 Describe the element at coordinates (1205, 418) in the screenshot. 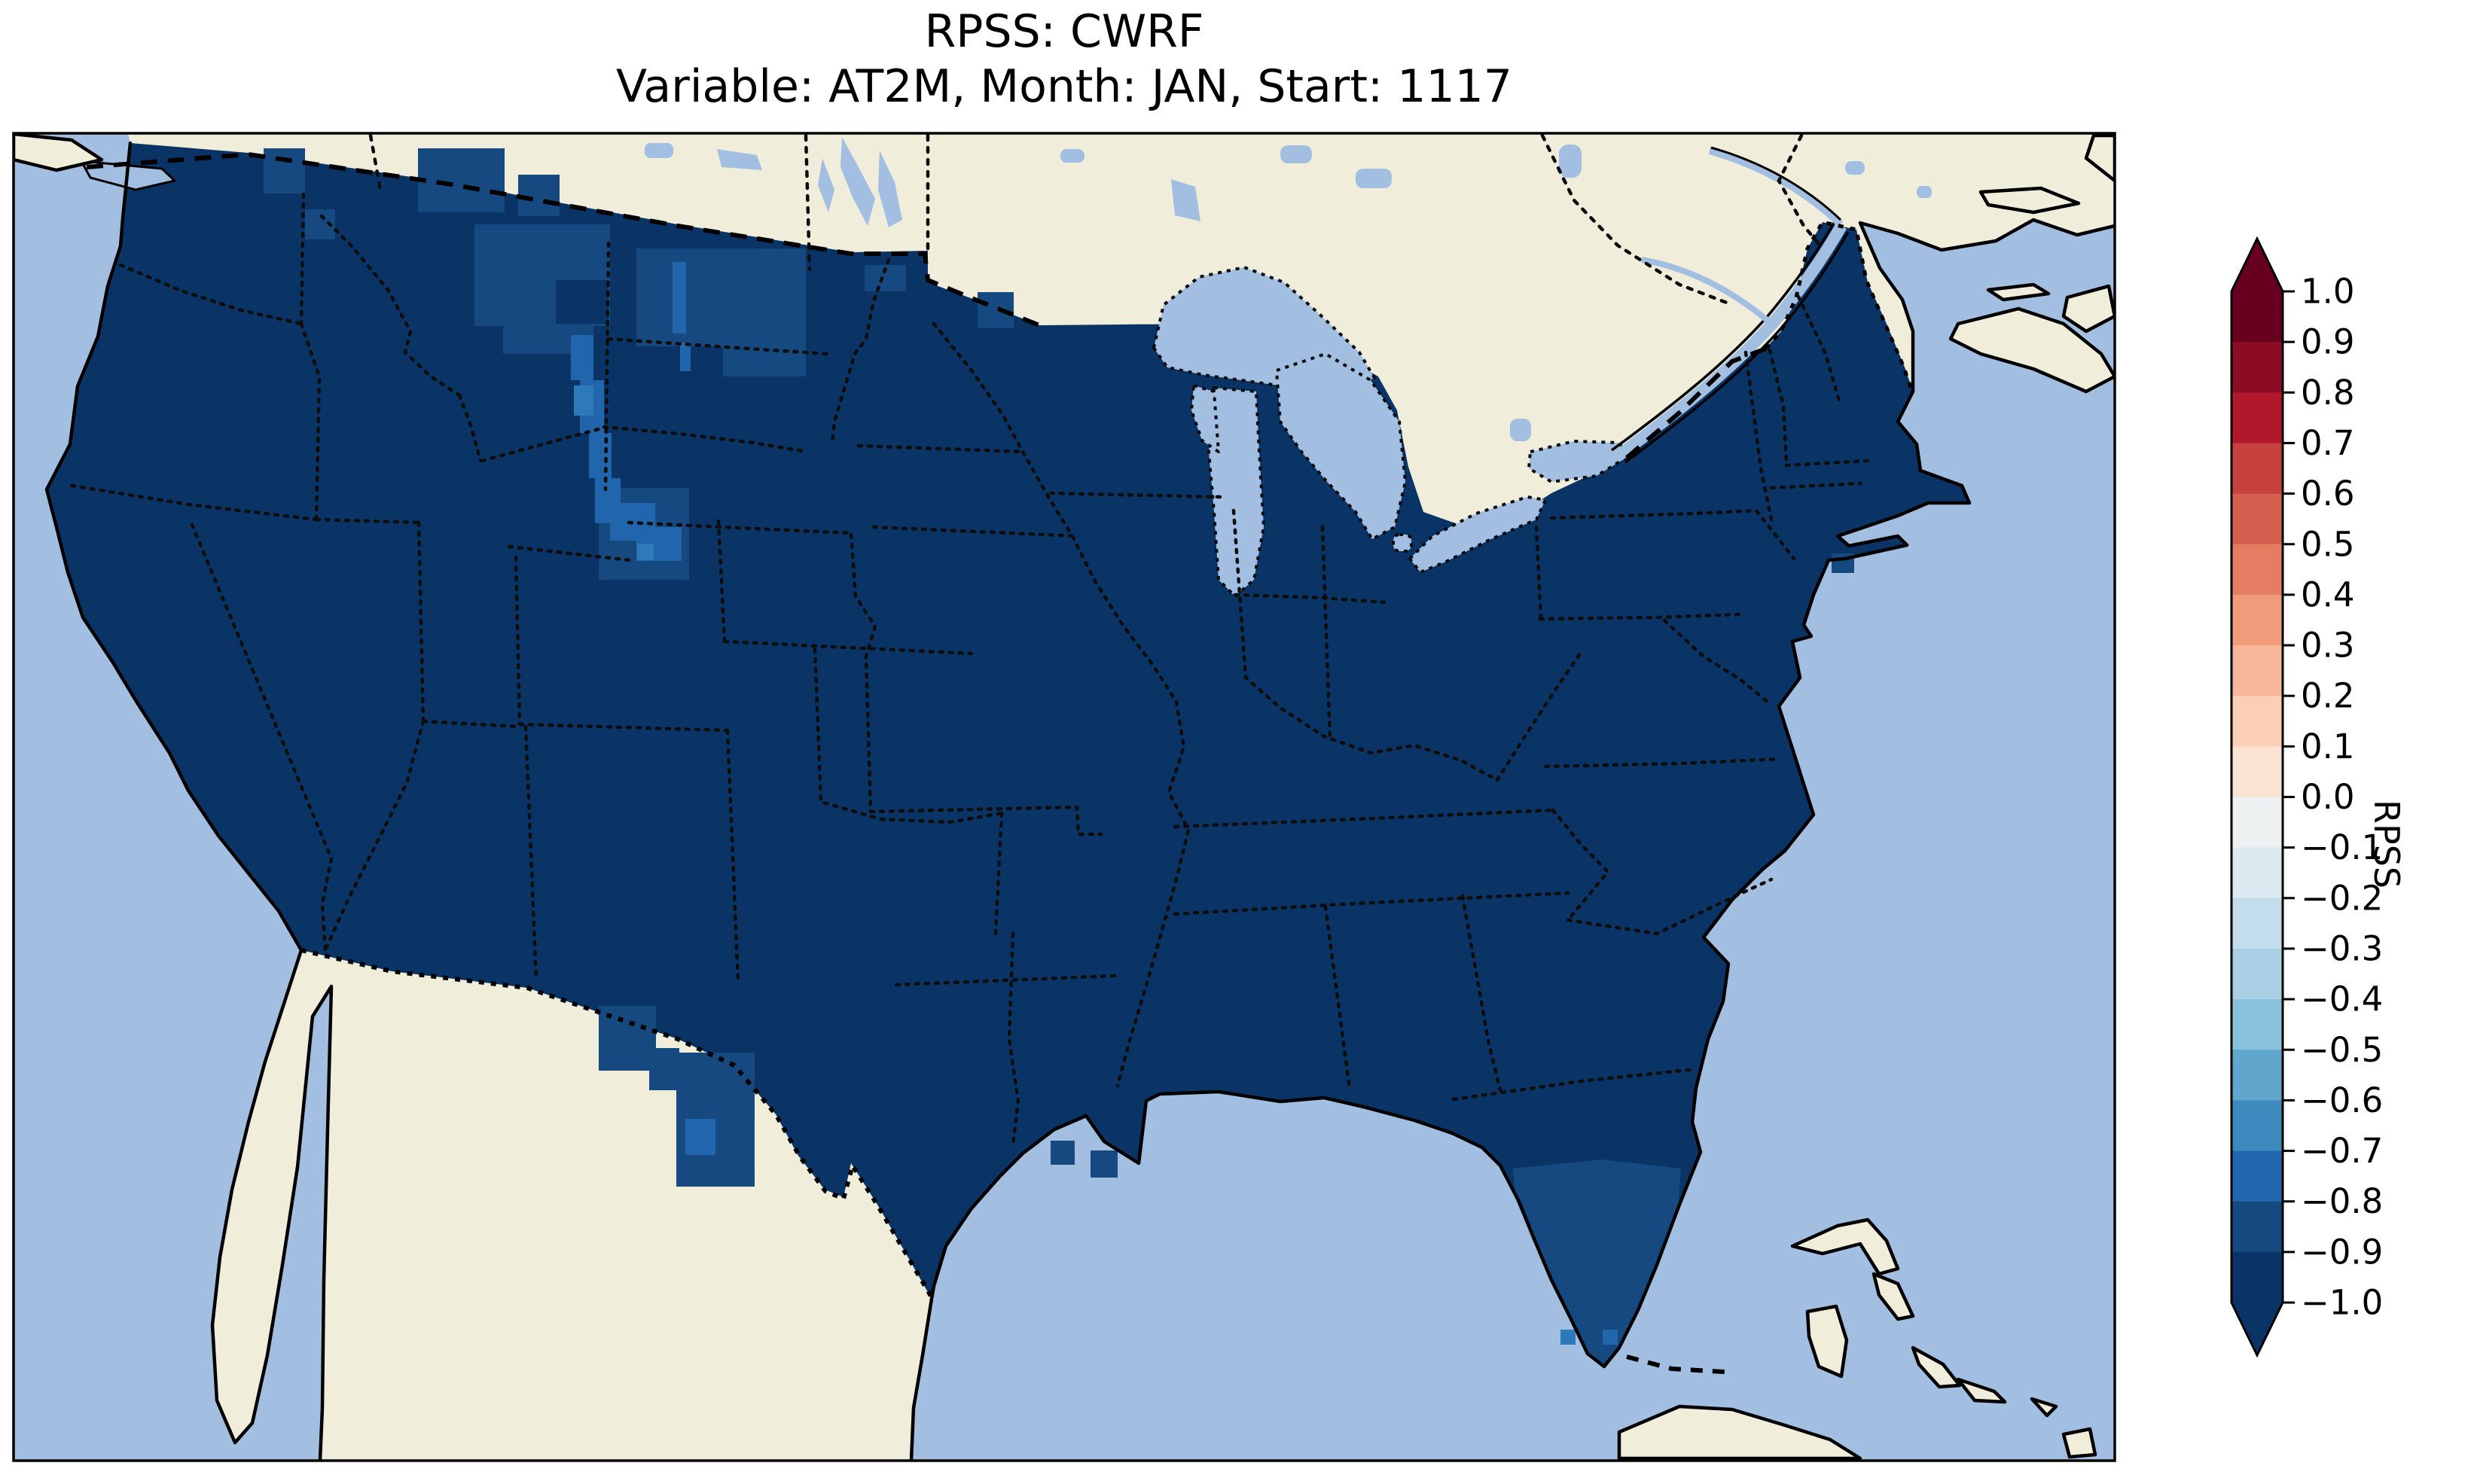

I see `green-bay` at that location.